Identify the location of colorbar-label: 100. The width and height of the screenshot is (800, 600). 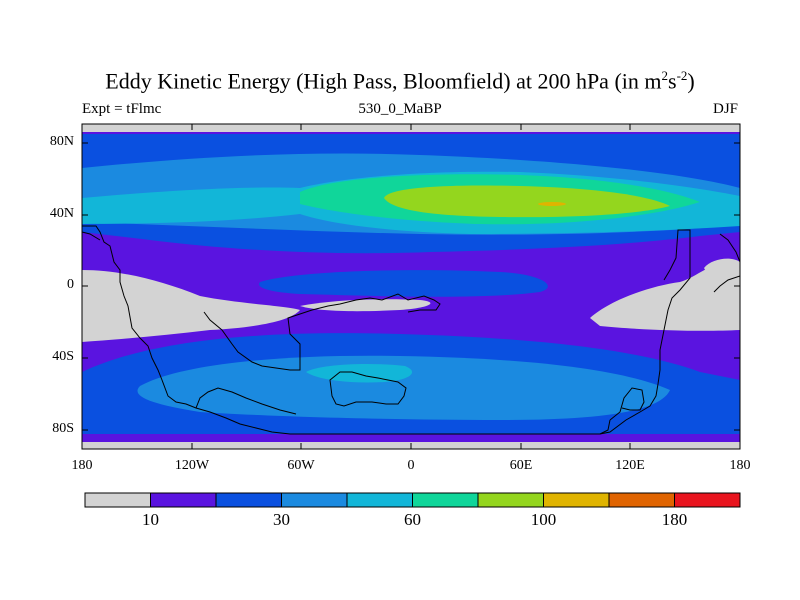
(543, 519).